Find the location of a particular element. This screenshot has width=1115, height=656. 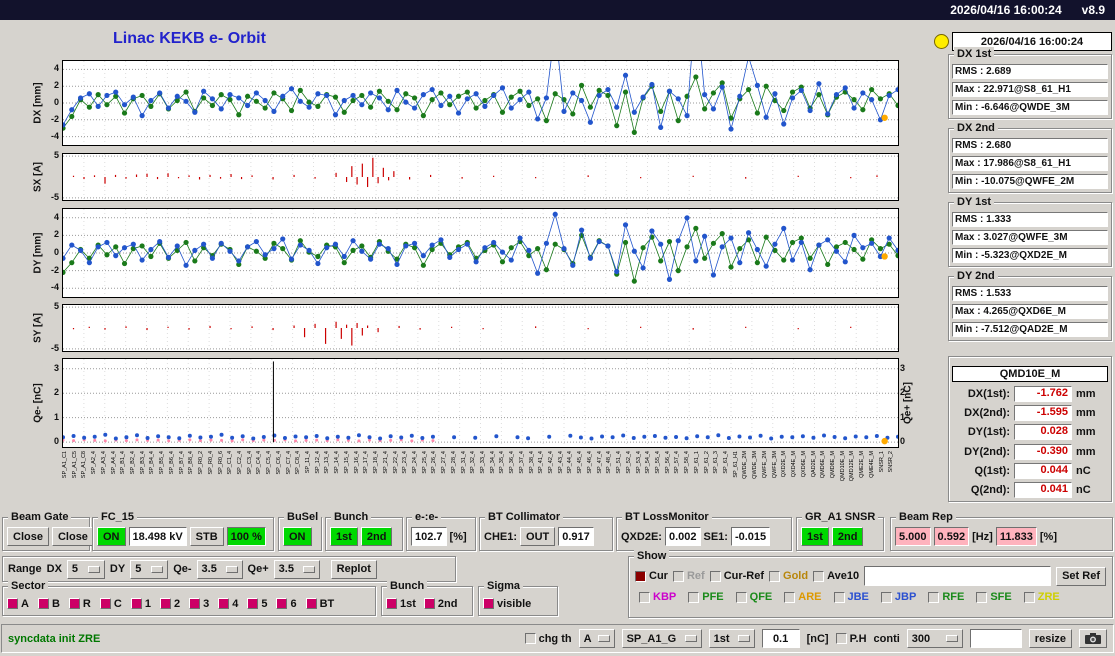

sector-checkbox-b: B is located at coordinates (48, 604).